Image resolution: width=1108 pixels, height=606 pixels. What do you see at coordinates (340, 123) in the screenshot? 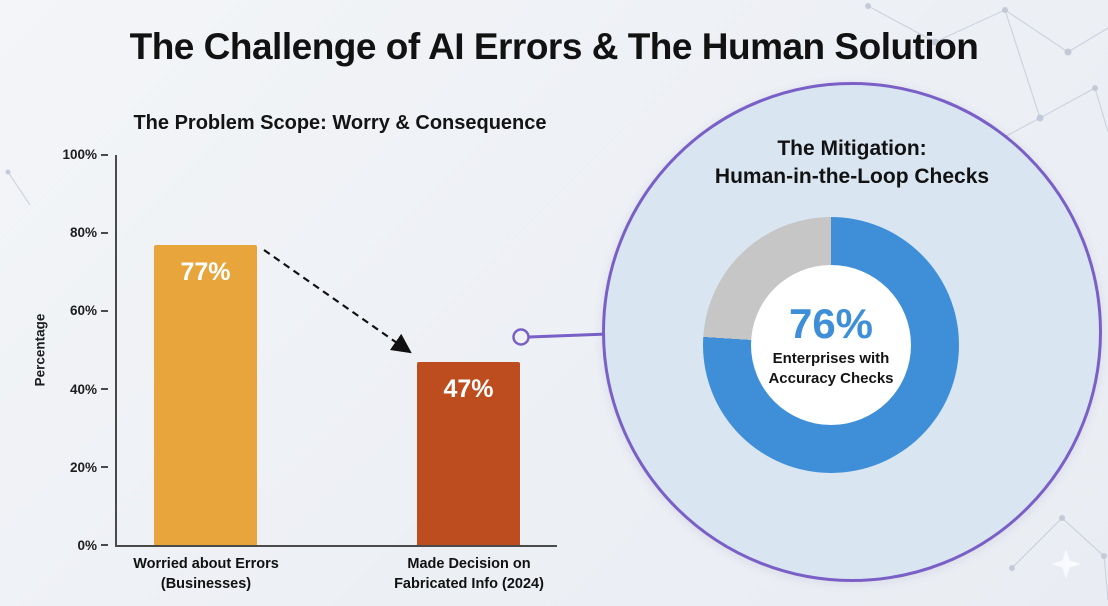
I see `bar-chart-title: The Problem Scope: Worry & Consequence` at bounding box center [340, 123].